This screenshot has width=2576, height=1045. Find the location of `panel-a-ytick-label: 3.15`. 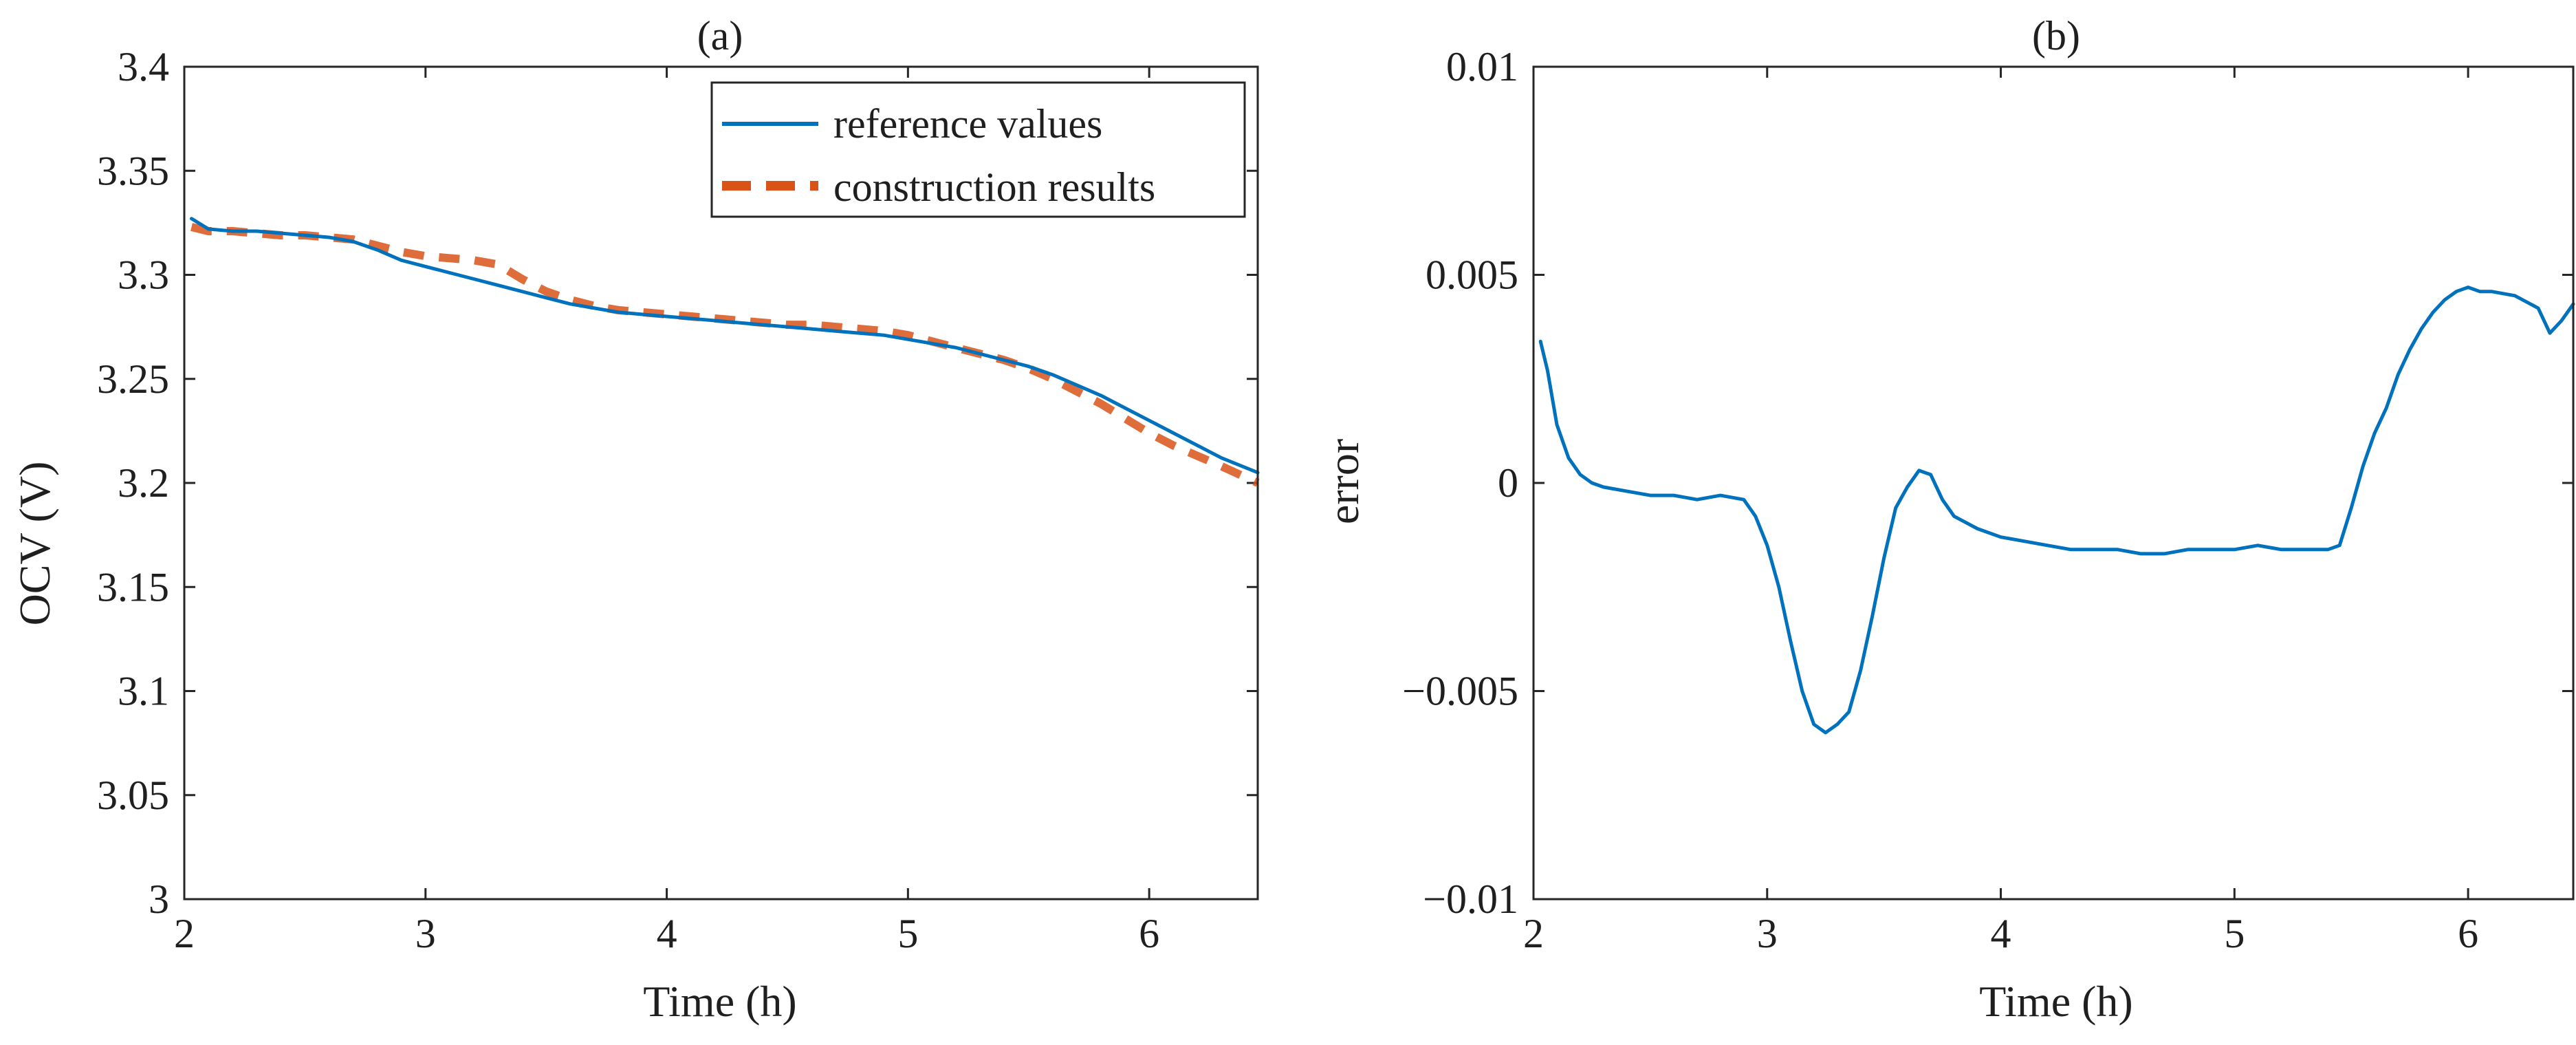

panel-a-ytick-label: 3.15 is located at coordinates (133, 587).